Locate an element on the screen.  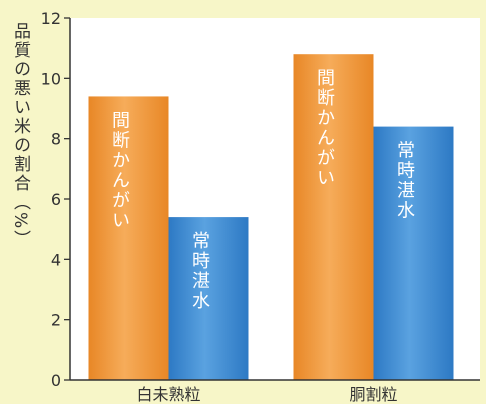
x-tick-label: 胴割粒 is located at coordinates (373, 394).